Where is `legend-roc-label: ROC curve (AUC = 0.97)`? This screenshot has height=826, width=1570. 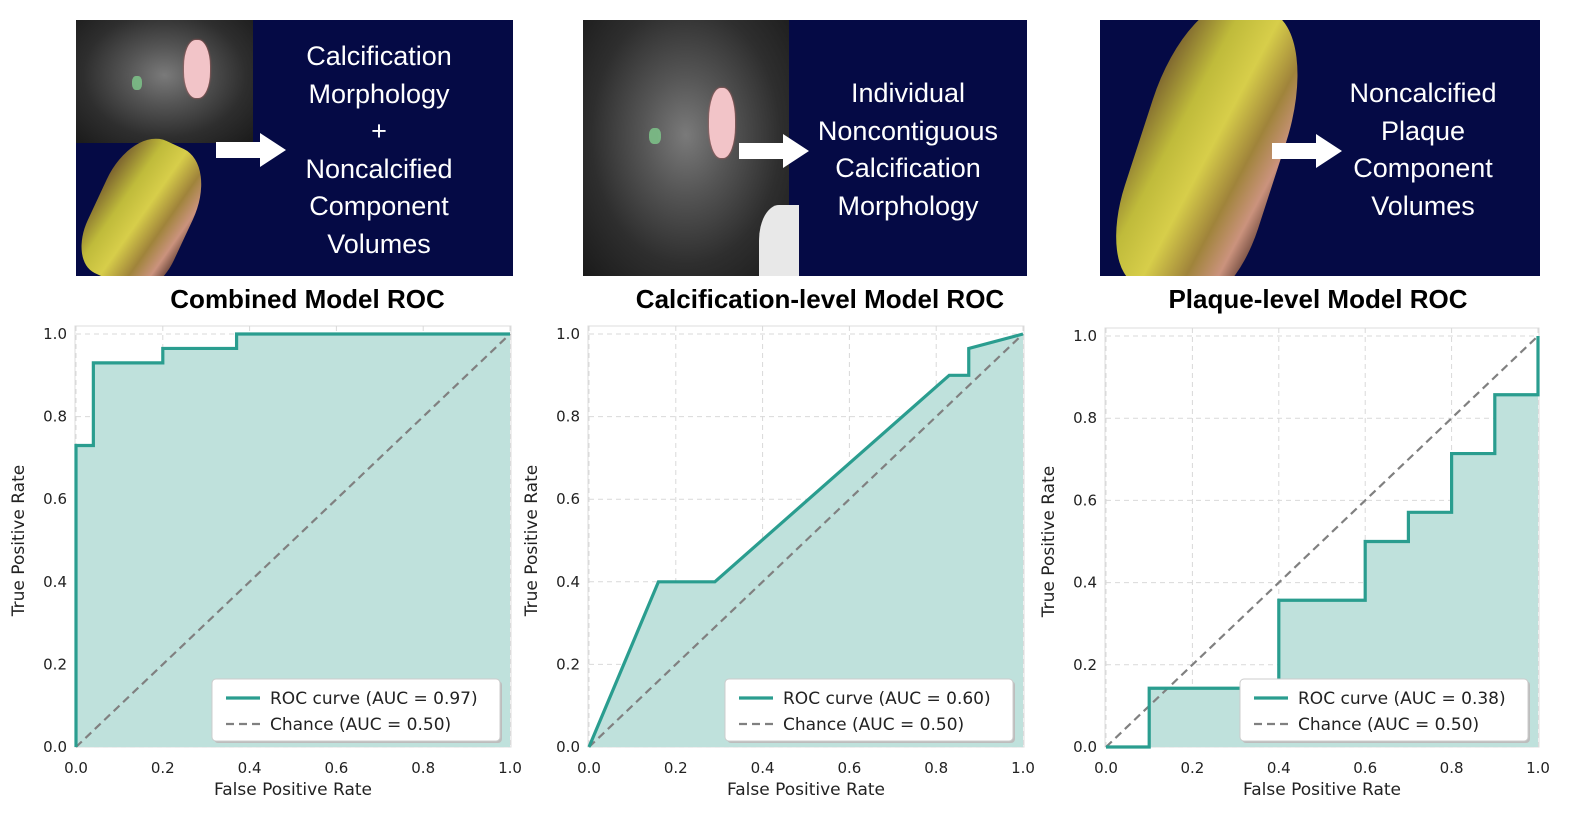 legend-roc-label: ROC curve (AUC = 0.97) is located at coordinates (374, 699).